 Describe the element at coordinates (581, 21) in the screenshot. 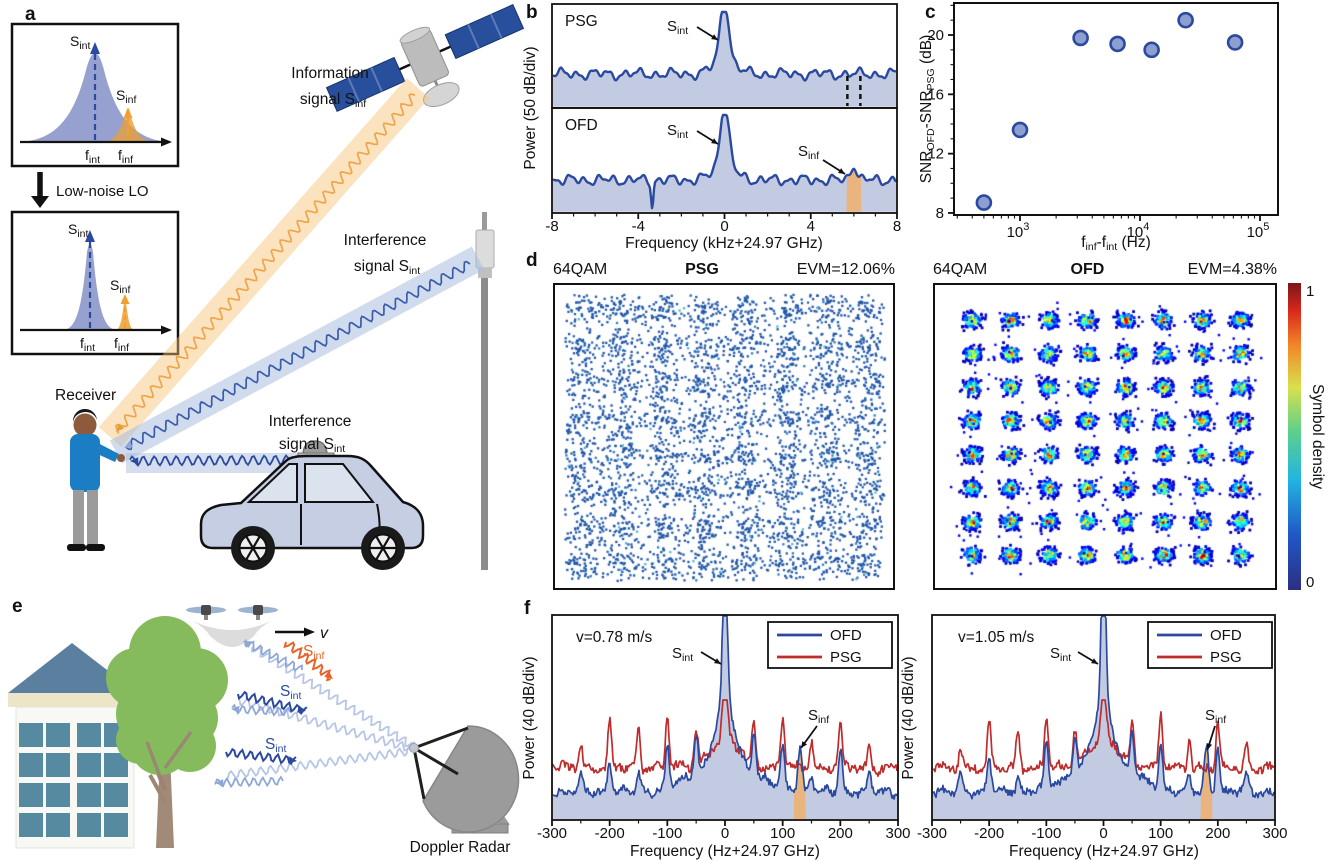

I see `psg-trace-label: PSG` at that location.